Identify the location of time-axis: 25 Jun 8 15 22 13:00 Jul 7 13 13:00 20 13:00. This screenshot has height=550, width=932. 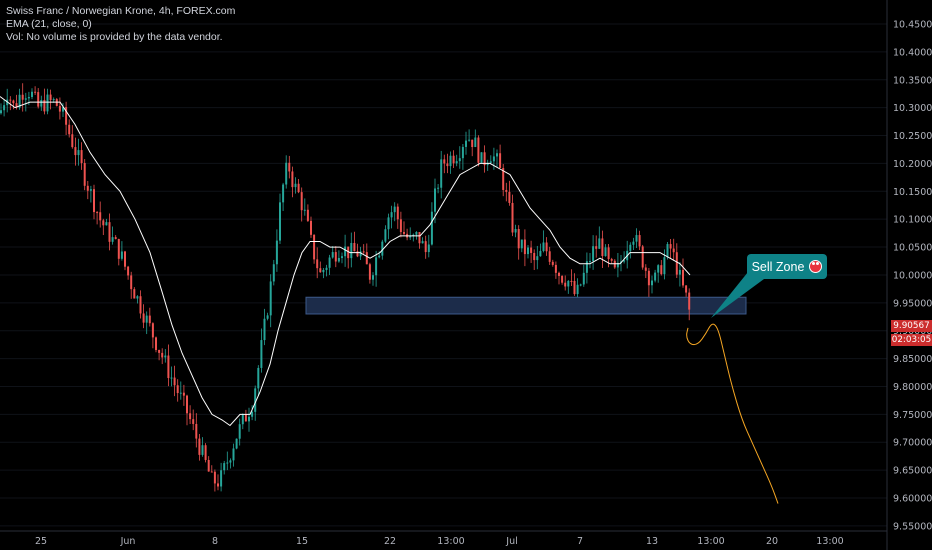
(439, 541).